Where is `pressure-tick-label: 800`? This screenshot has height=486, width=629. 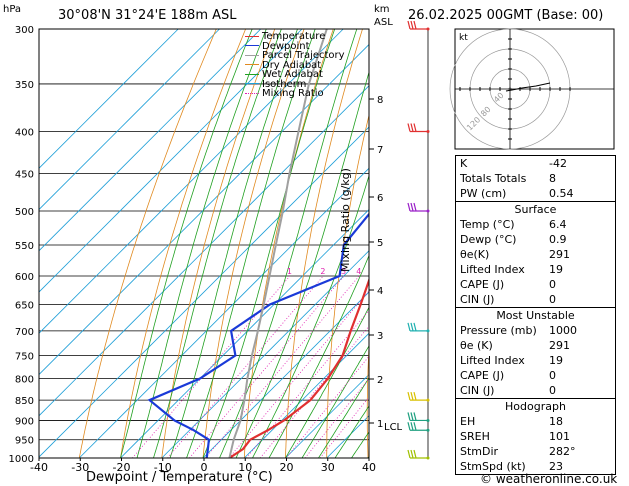 pressure-tick-label: 800 is located at coordinates (24, 379).